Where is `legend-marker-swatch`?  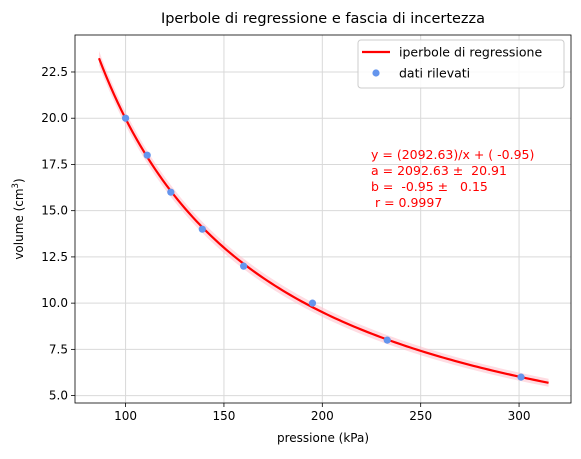 legend-marker-swatch is located at coordinates (376, 73).